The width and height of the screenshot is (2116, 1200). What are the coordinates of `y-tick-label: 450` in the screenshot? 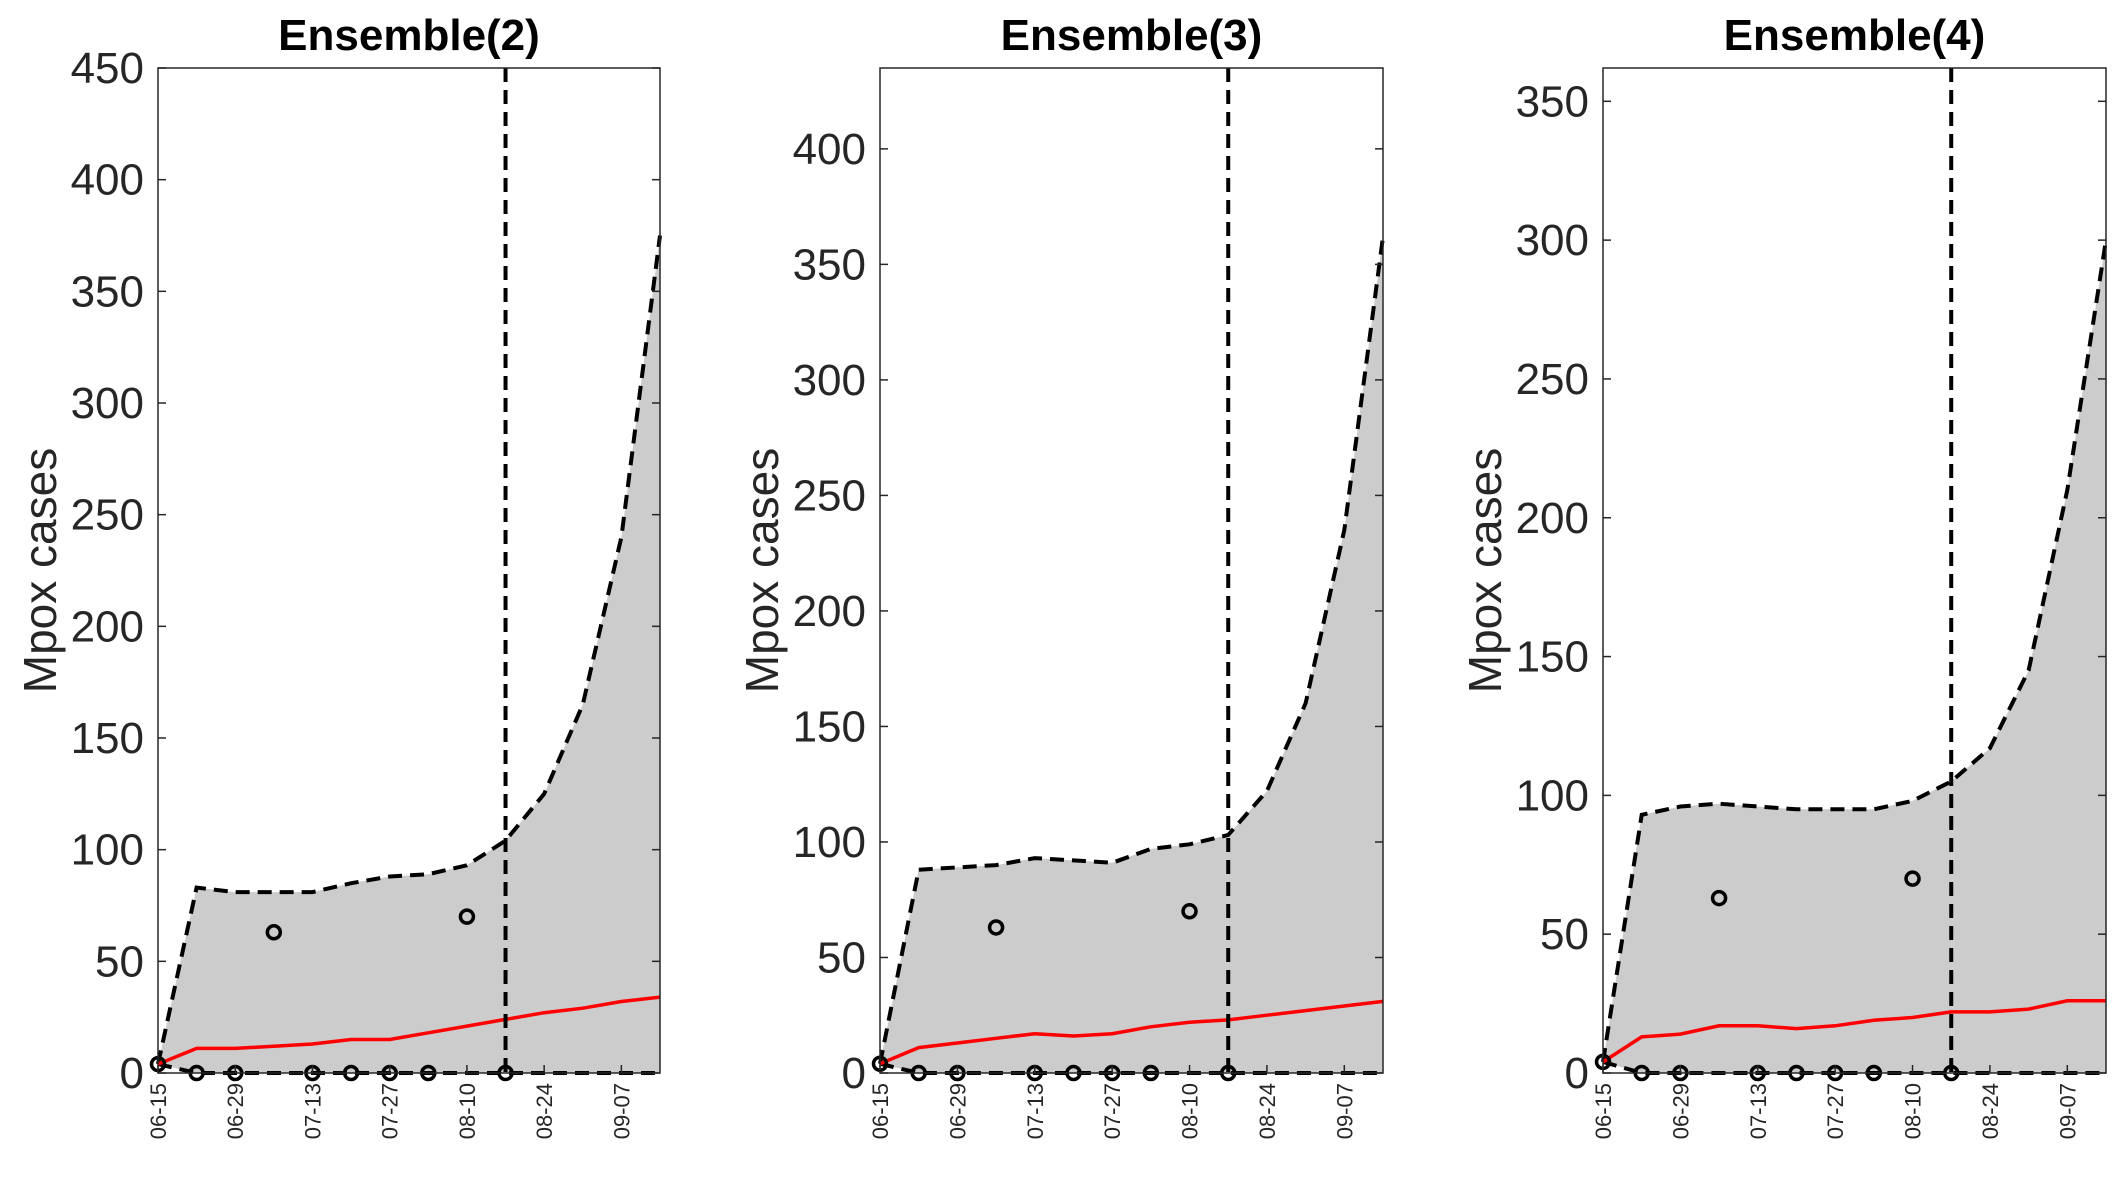 It's located at (107, 68).